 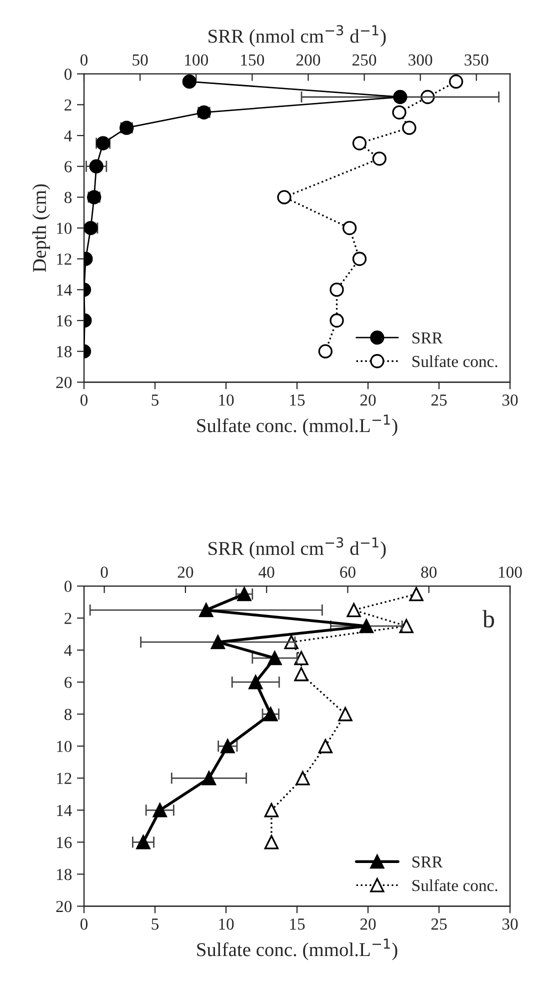 What do you see at coordinates (266, 572) in the screenshot?
I see `x2-tick-label: 40` at bounding box center [266, 572].